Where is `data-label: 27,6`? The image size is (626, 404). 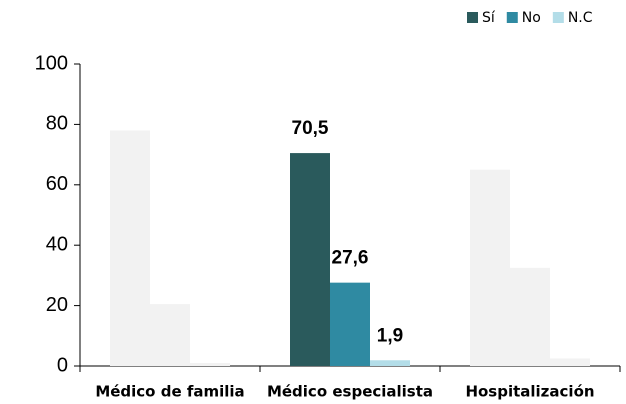
data-label: 27,6 is located at coordinates (350, 258).